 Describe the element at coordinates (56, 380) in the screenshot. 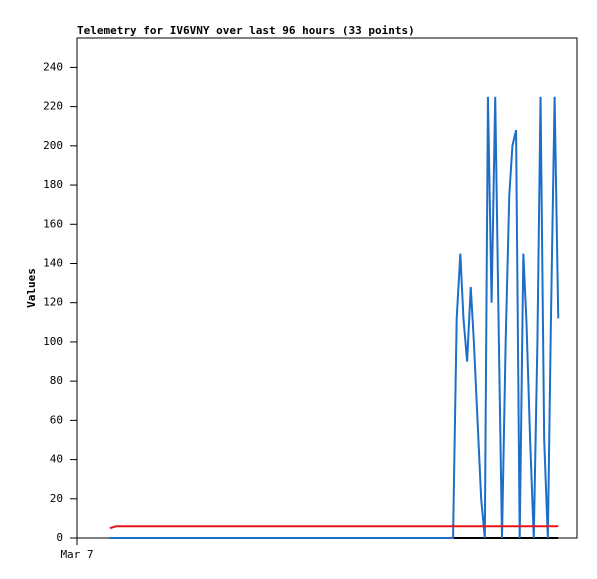

I see `y-tick-label: 80` at that location.